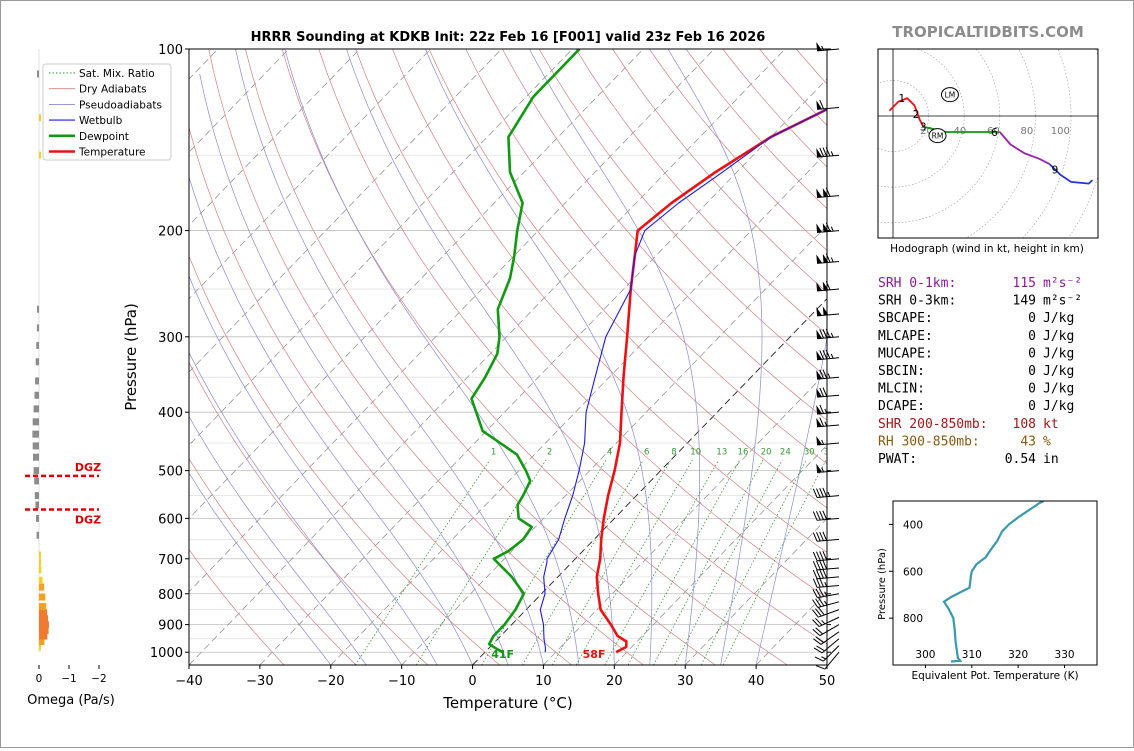 This screenshot has height=751, width=1134. What do you see at coordinates (664, 235) in the screenshot?
I see `dry-adiabat-line` at bounding box center [664, 235].